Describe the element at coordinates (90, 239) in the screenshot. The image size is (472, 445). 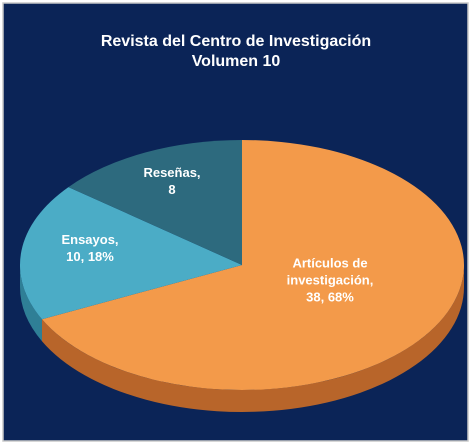
I see `category-label: Ensayos,` at that location.